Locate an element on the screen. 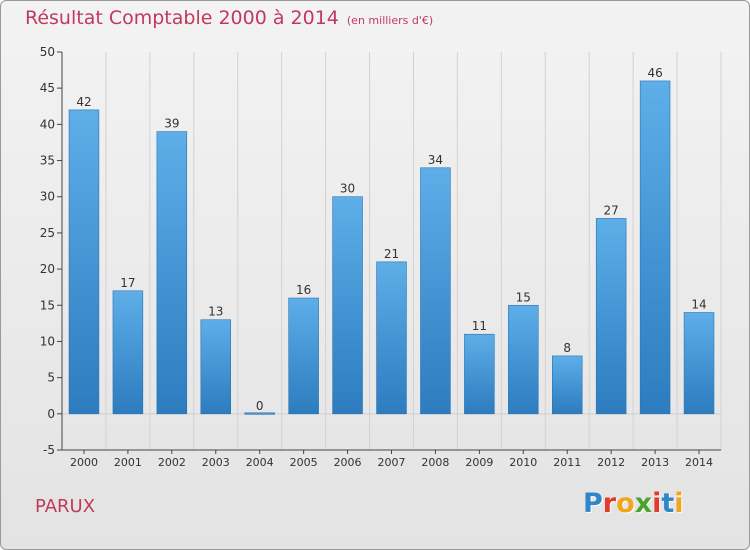 The width and height of the screenshot is (750, 550). y-tick-label: 5 is located at coordinates (51, 378).